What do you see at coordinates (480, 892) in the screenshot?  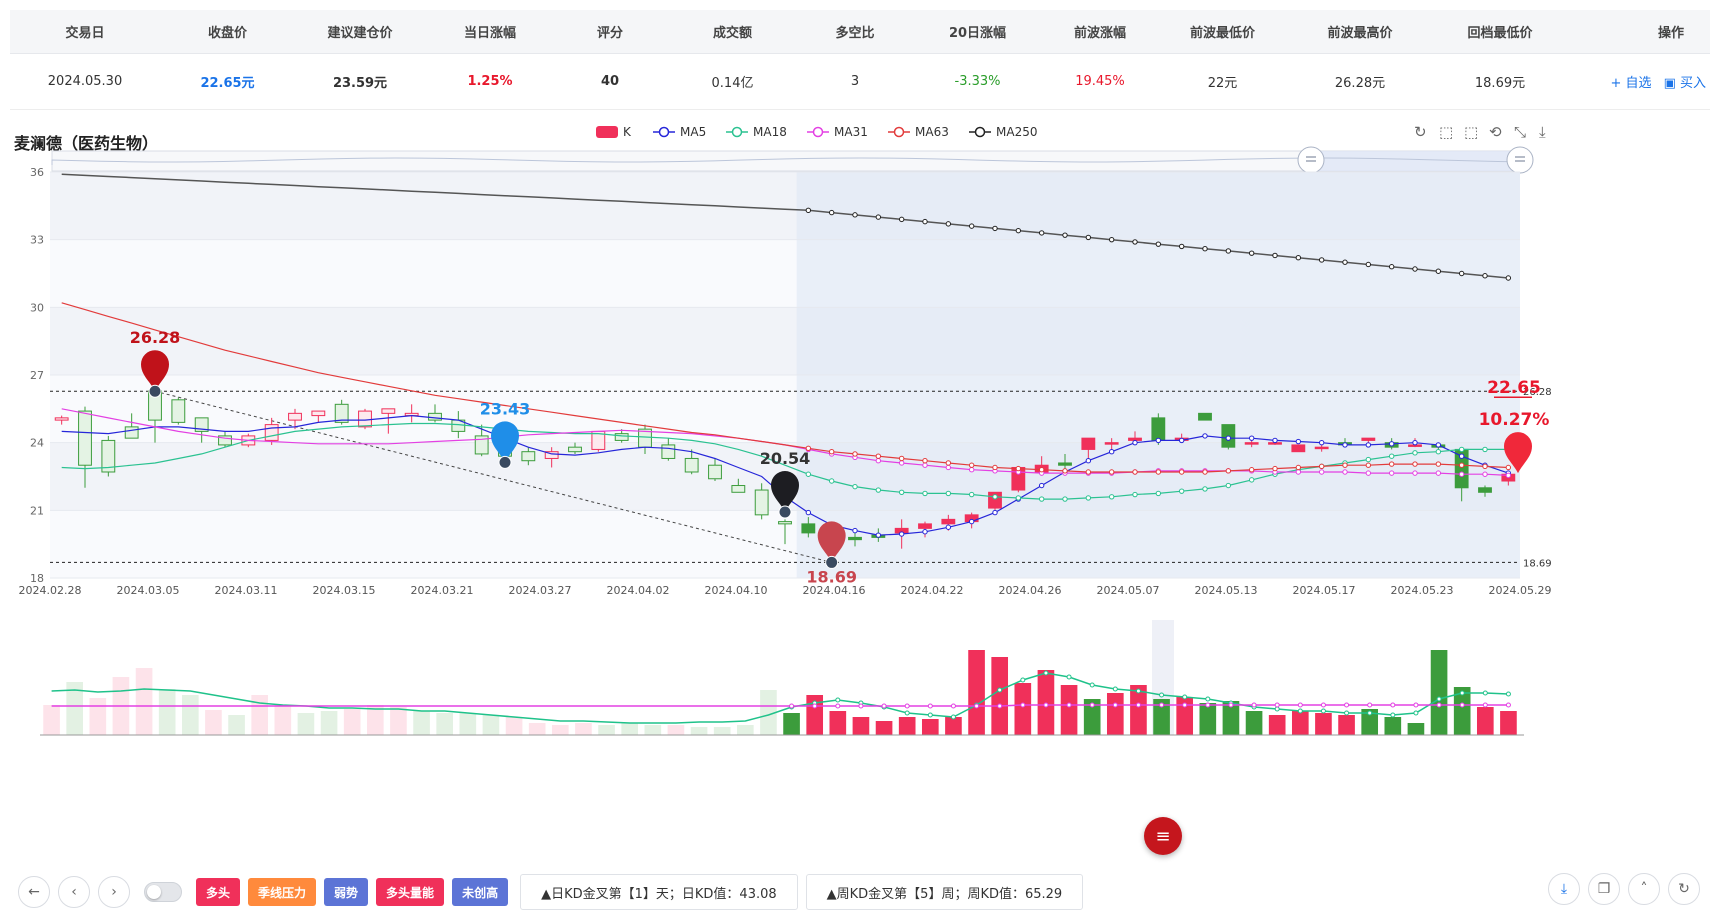 I see `tag-no-new-high: 未创高` at bounding box center [480, 892].